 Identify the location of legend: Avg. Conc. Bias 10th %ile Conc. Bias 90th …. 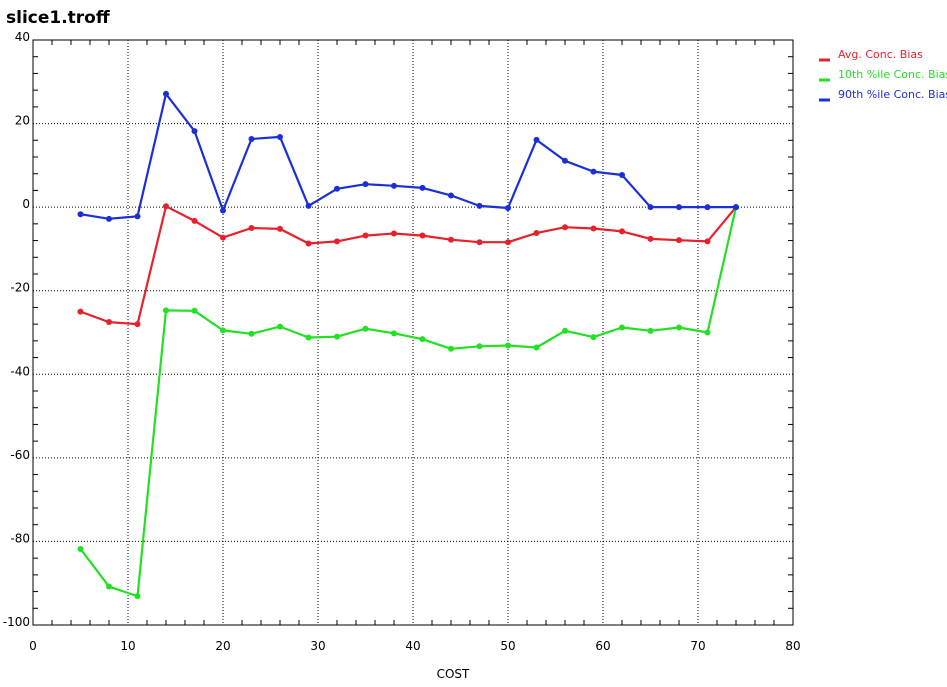
(883, 75).